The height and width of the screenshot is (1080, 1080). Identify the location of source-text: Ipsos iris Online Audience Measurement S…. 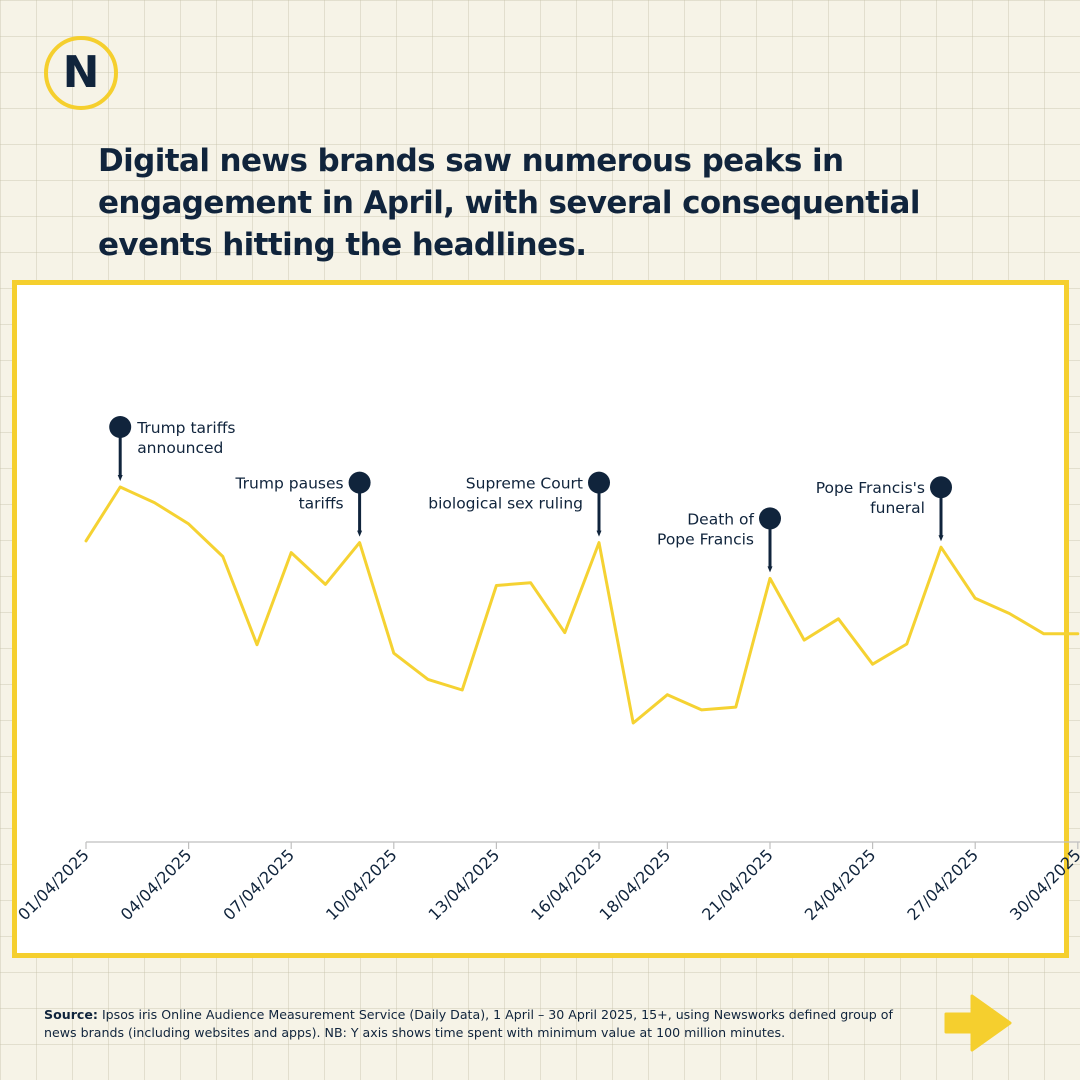
(468, 1023).